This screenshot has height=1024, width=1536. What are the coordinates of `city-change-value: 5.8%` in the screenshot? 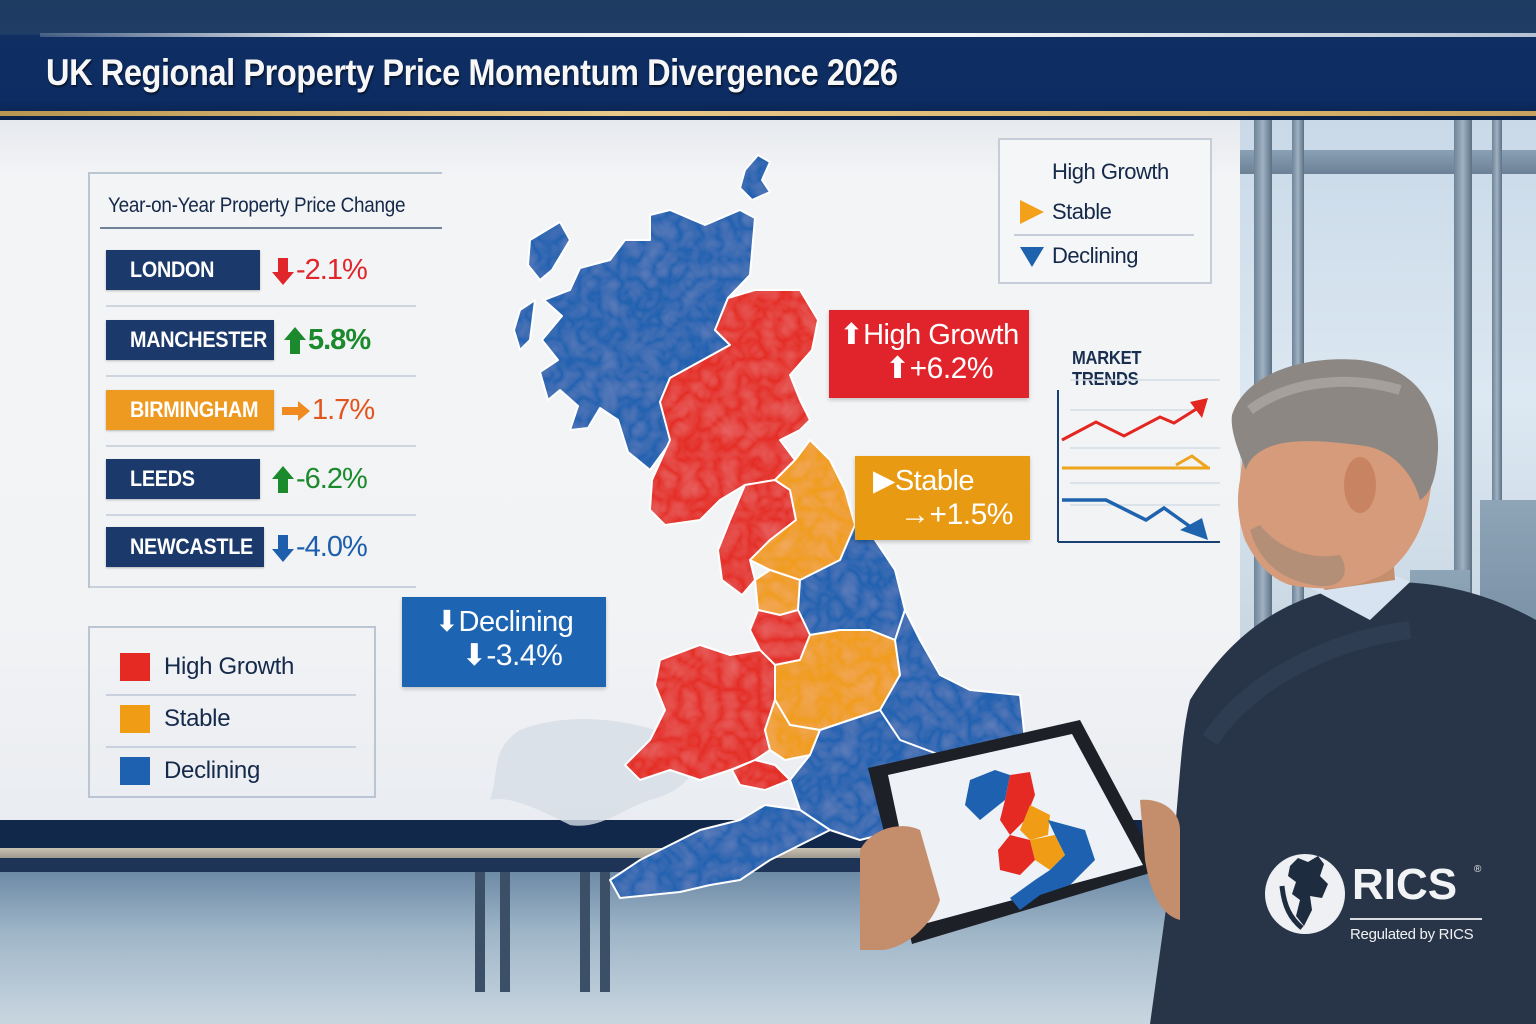 It's located at (327, 340).